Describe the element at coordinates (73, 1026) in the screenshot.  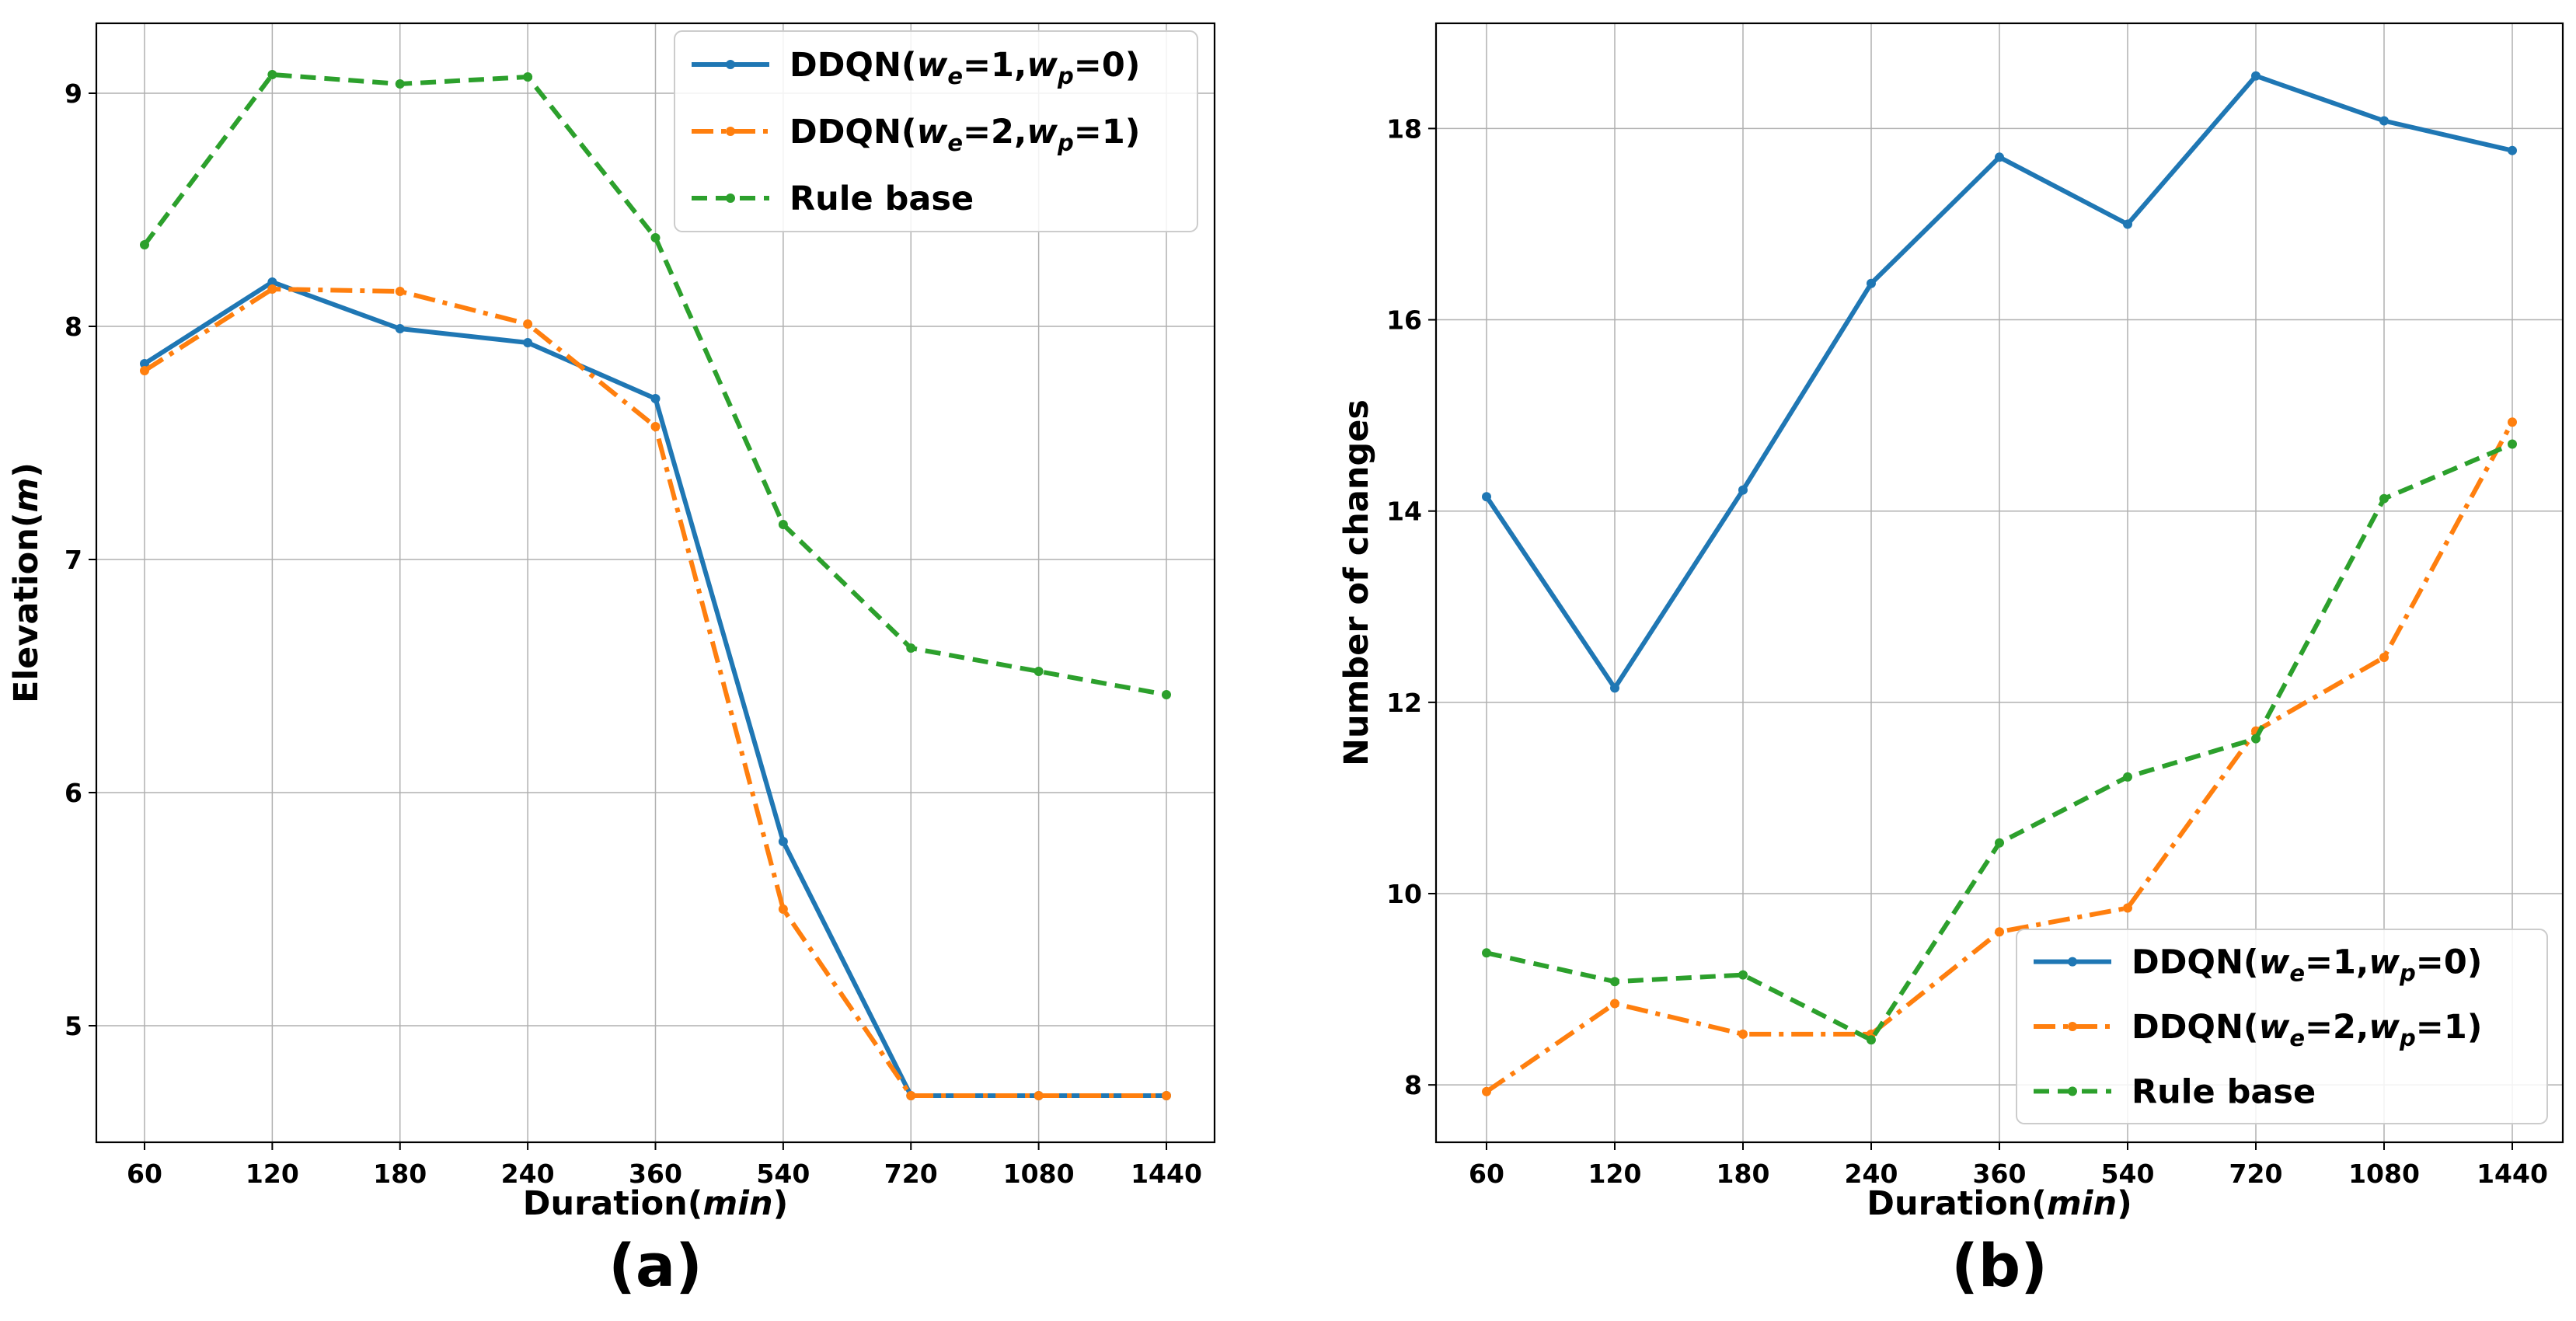
I see `y-tick-label: 5` at that location.